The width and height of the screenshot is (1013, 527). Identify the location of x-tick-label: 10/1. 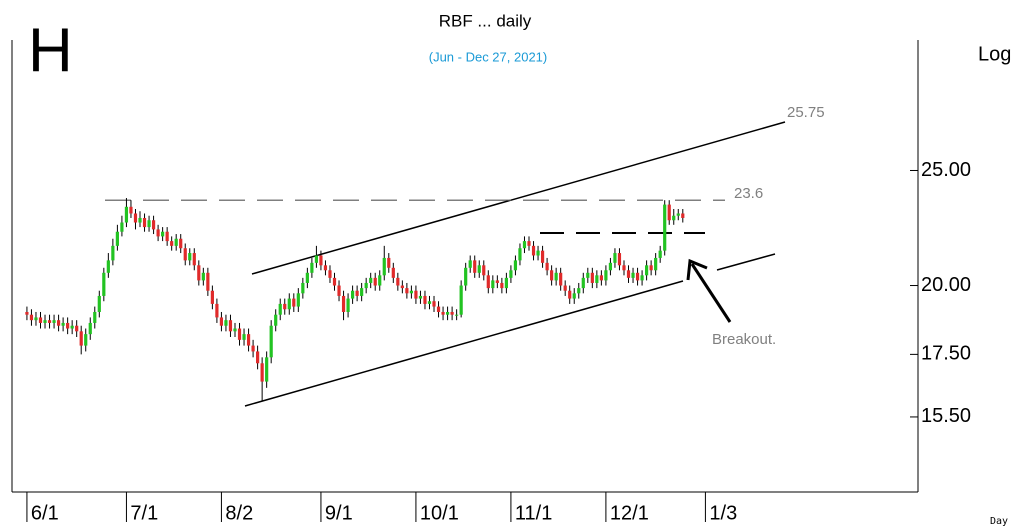
(439, 513).